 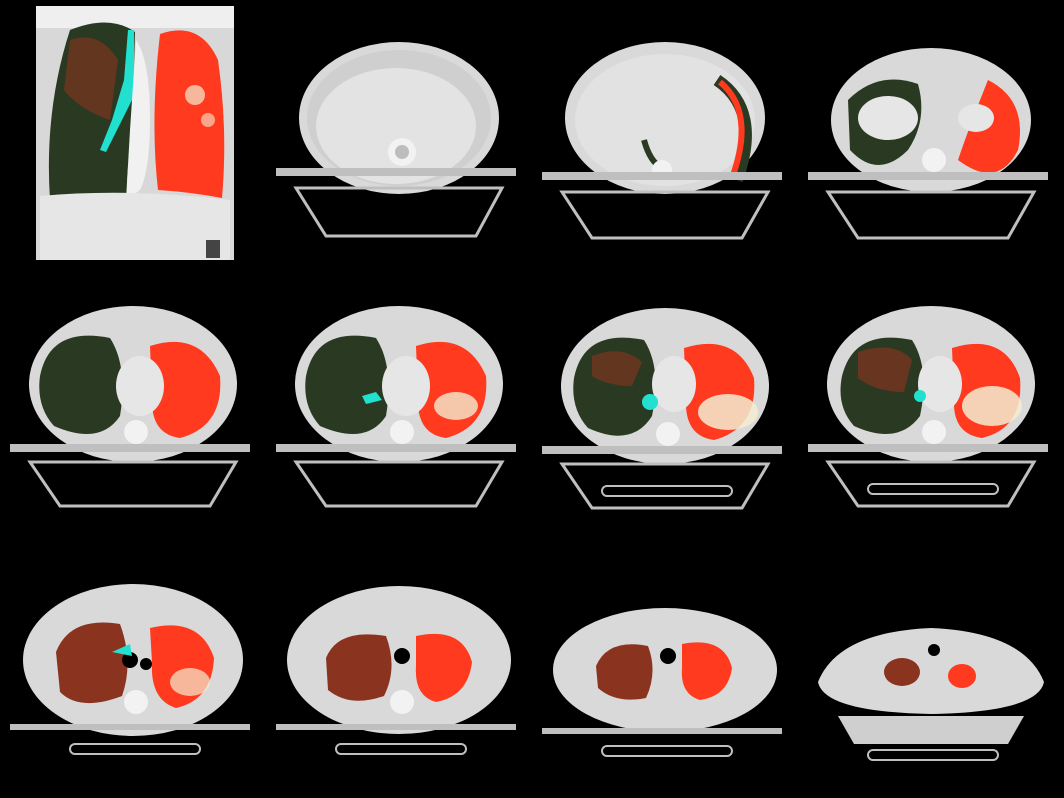 I want to click on coronal-ct-image, so click(x=133, y=133).